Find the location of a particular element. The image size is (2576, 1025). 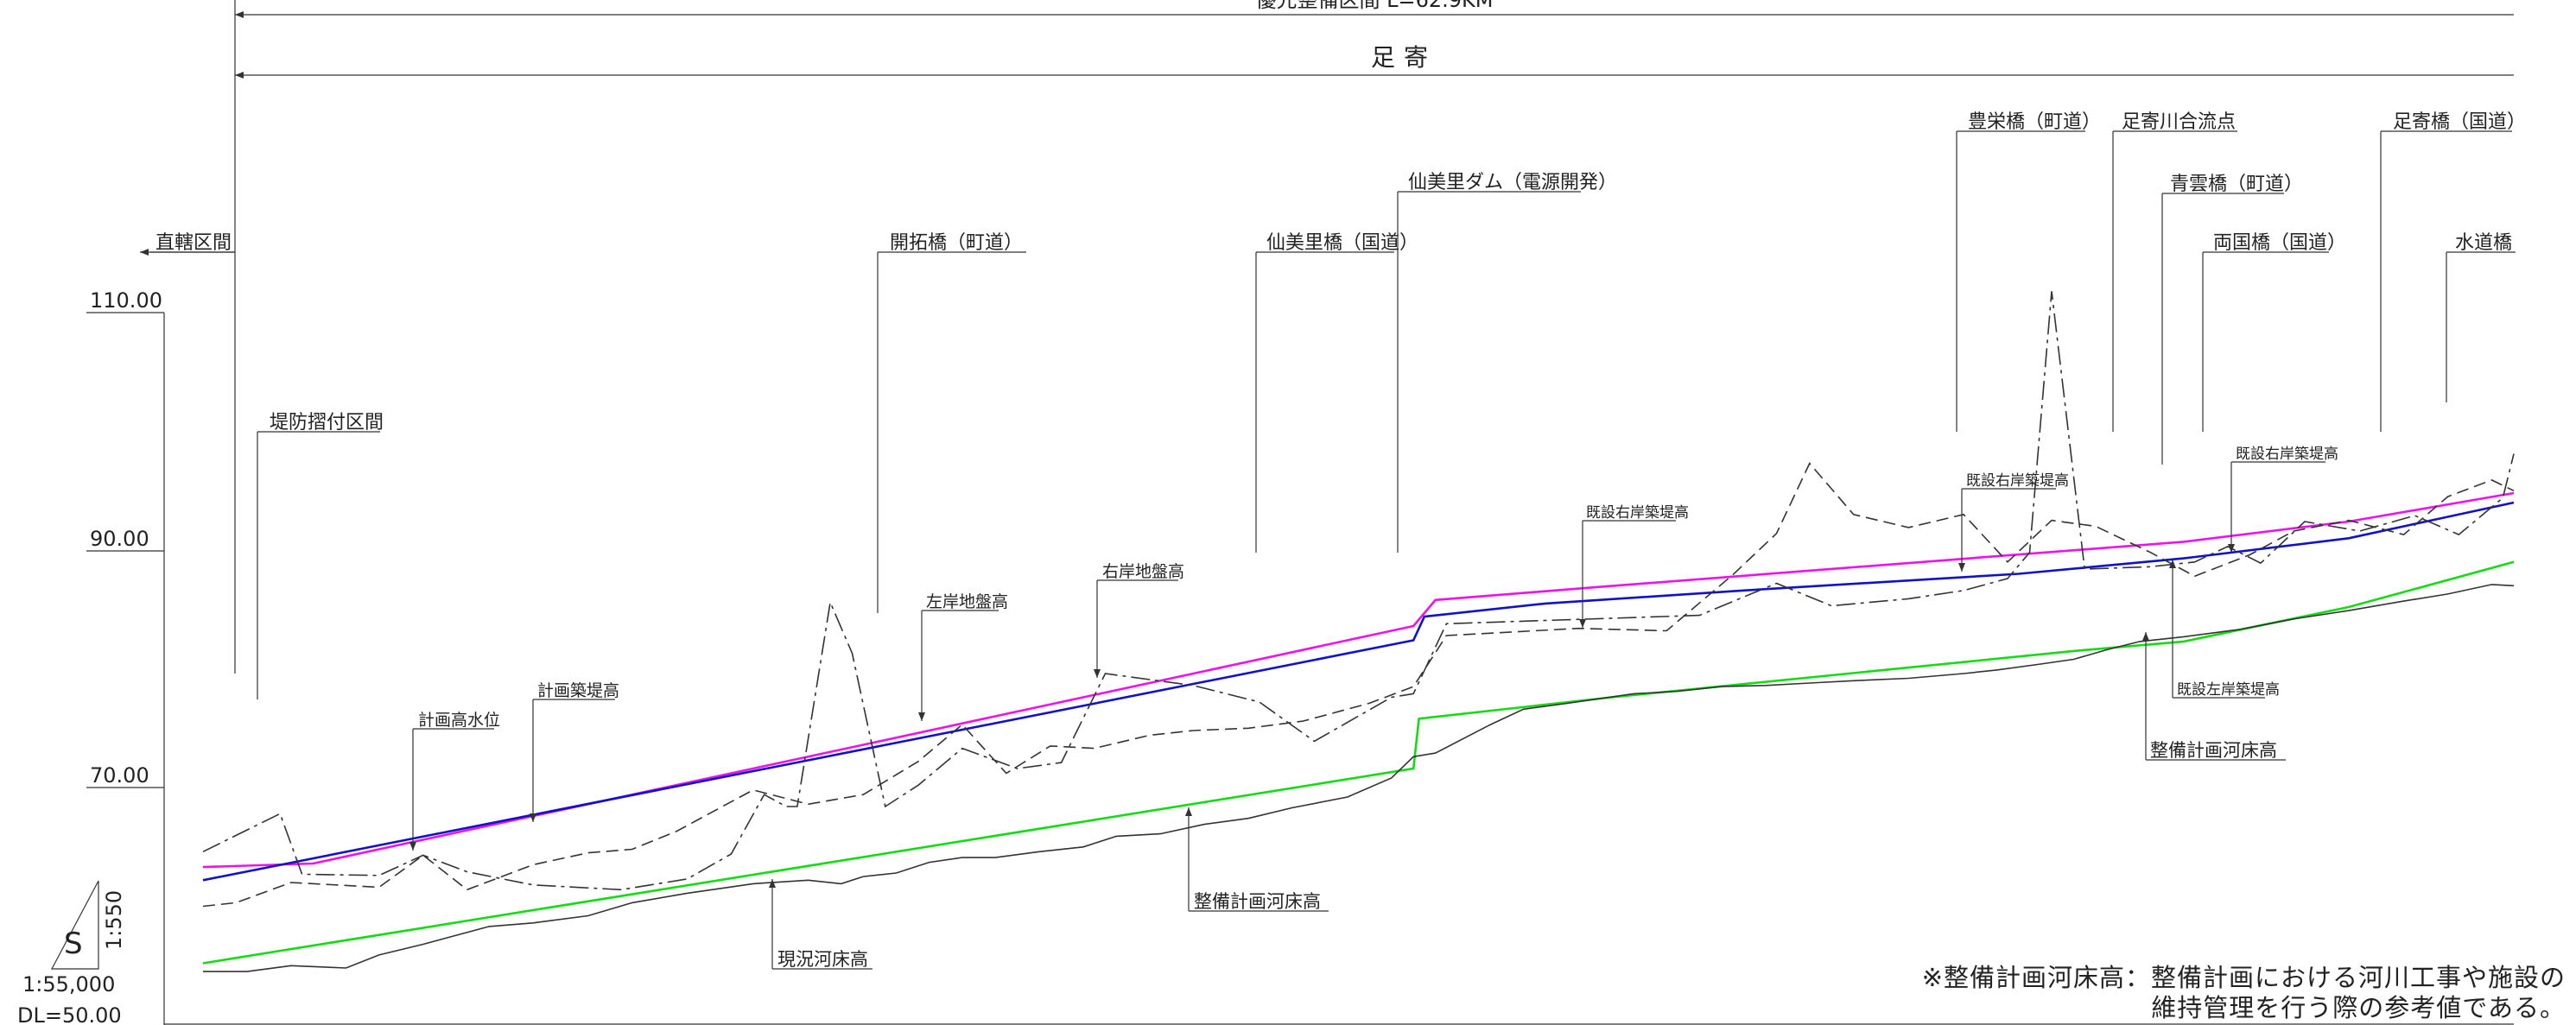

callout-keikaku-suii: 計画高水位 is located at coordinates (456, 720).